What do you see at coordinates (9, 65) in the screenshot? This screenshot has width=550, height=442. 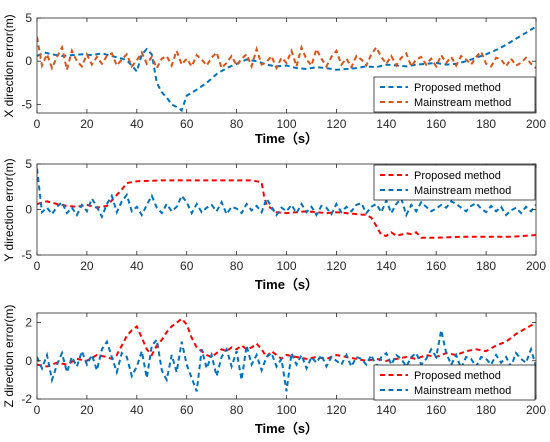 I see `y-axis-label: X direction error(m)` at bounding box center [9, 65].